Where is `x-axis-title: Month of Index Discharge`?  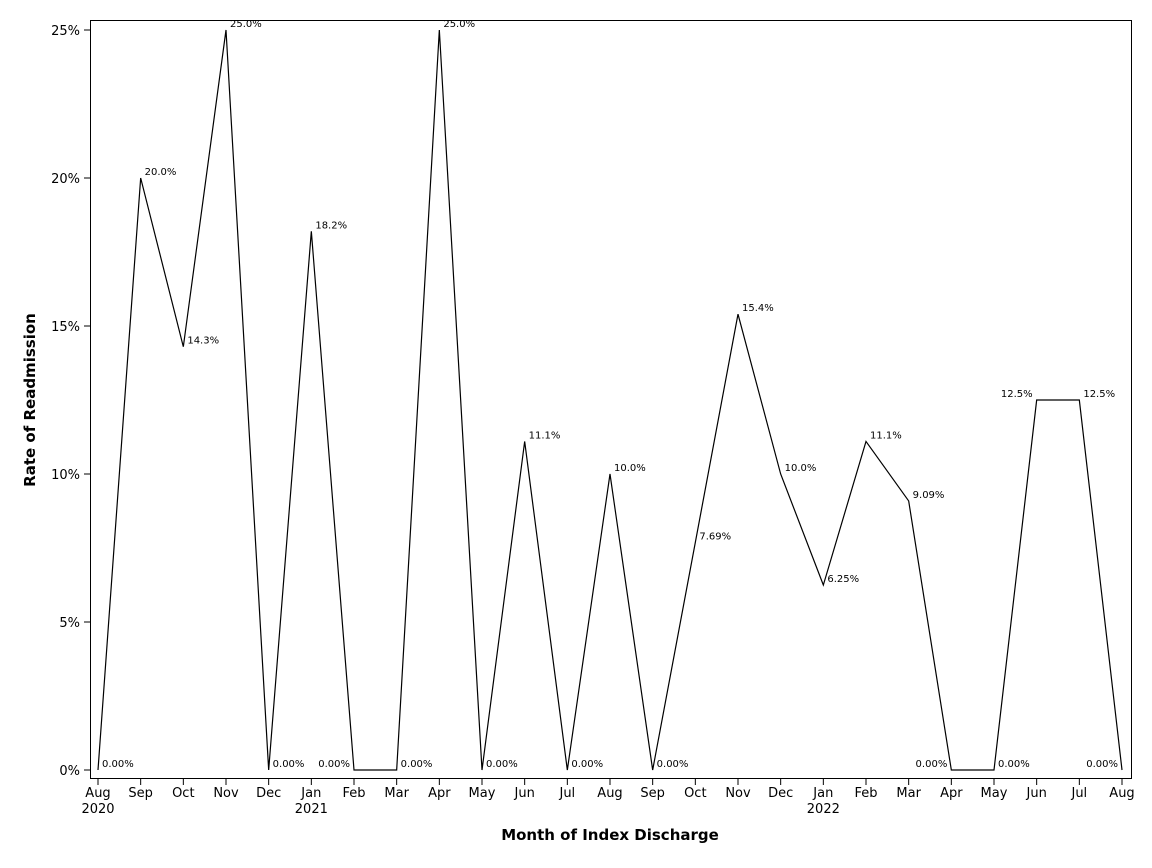
x-axis-title: Month of Index Discharge is located at coordinates (610, 835).